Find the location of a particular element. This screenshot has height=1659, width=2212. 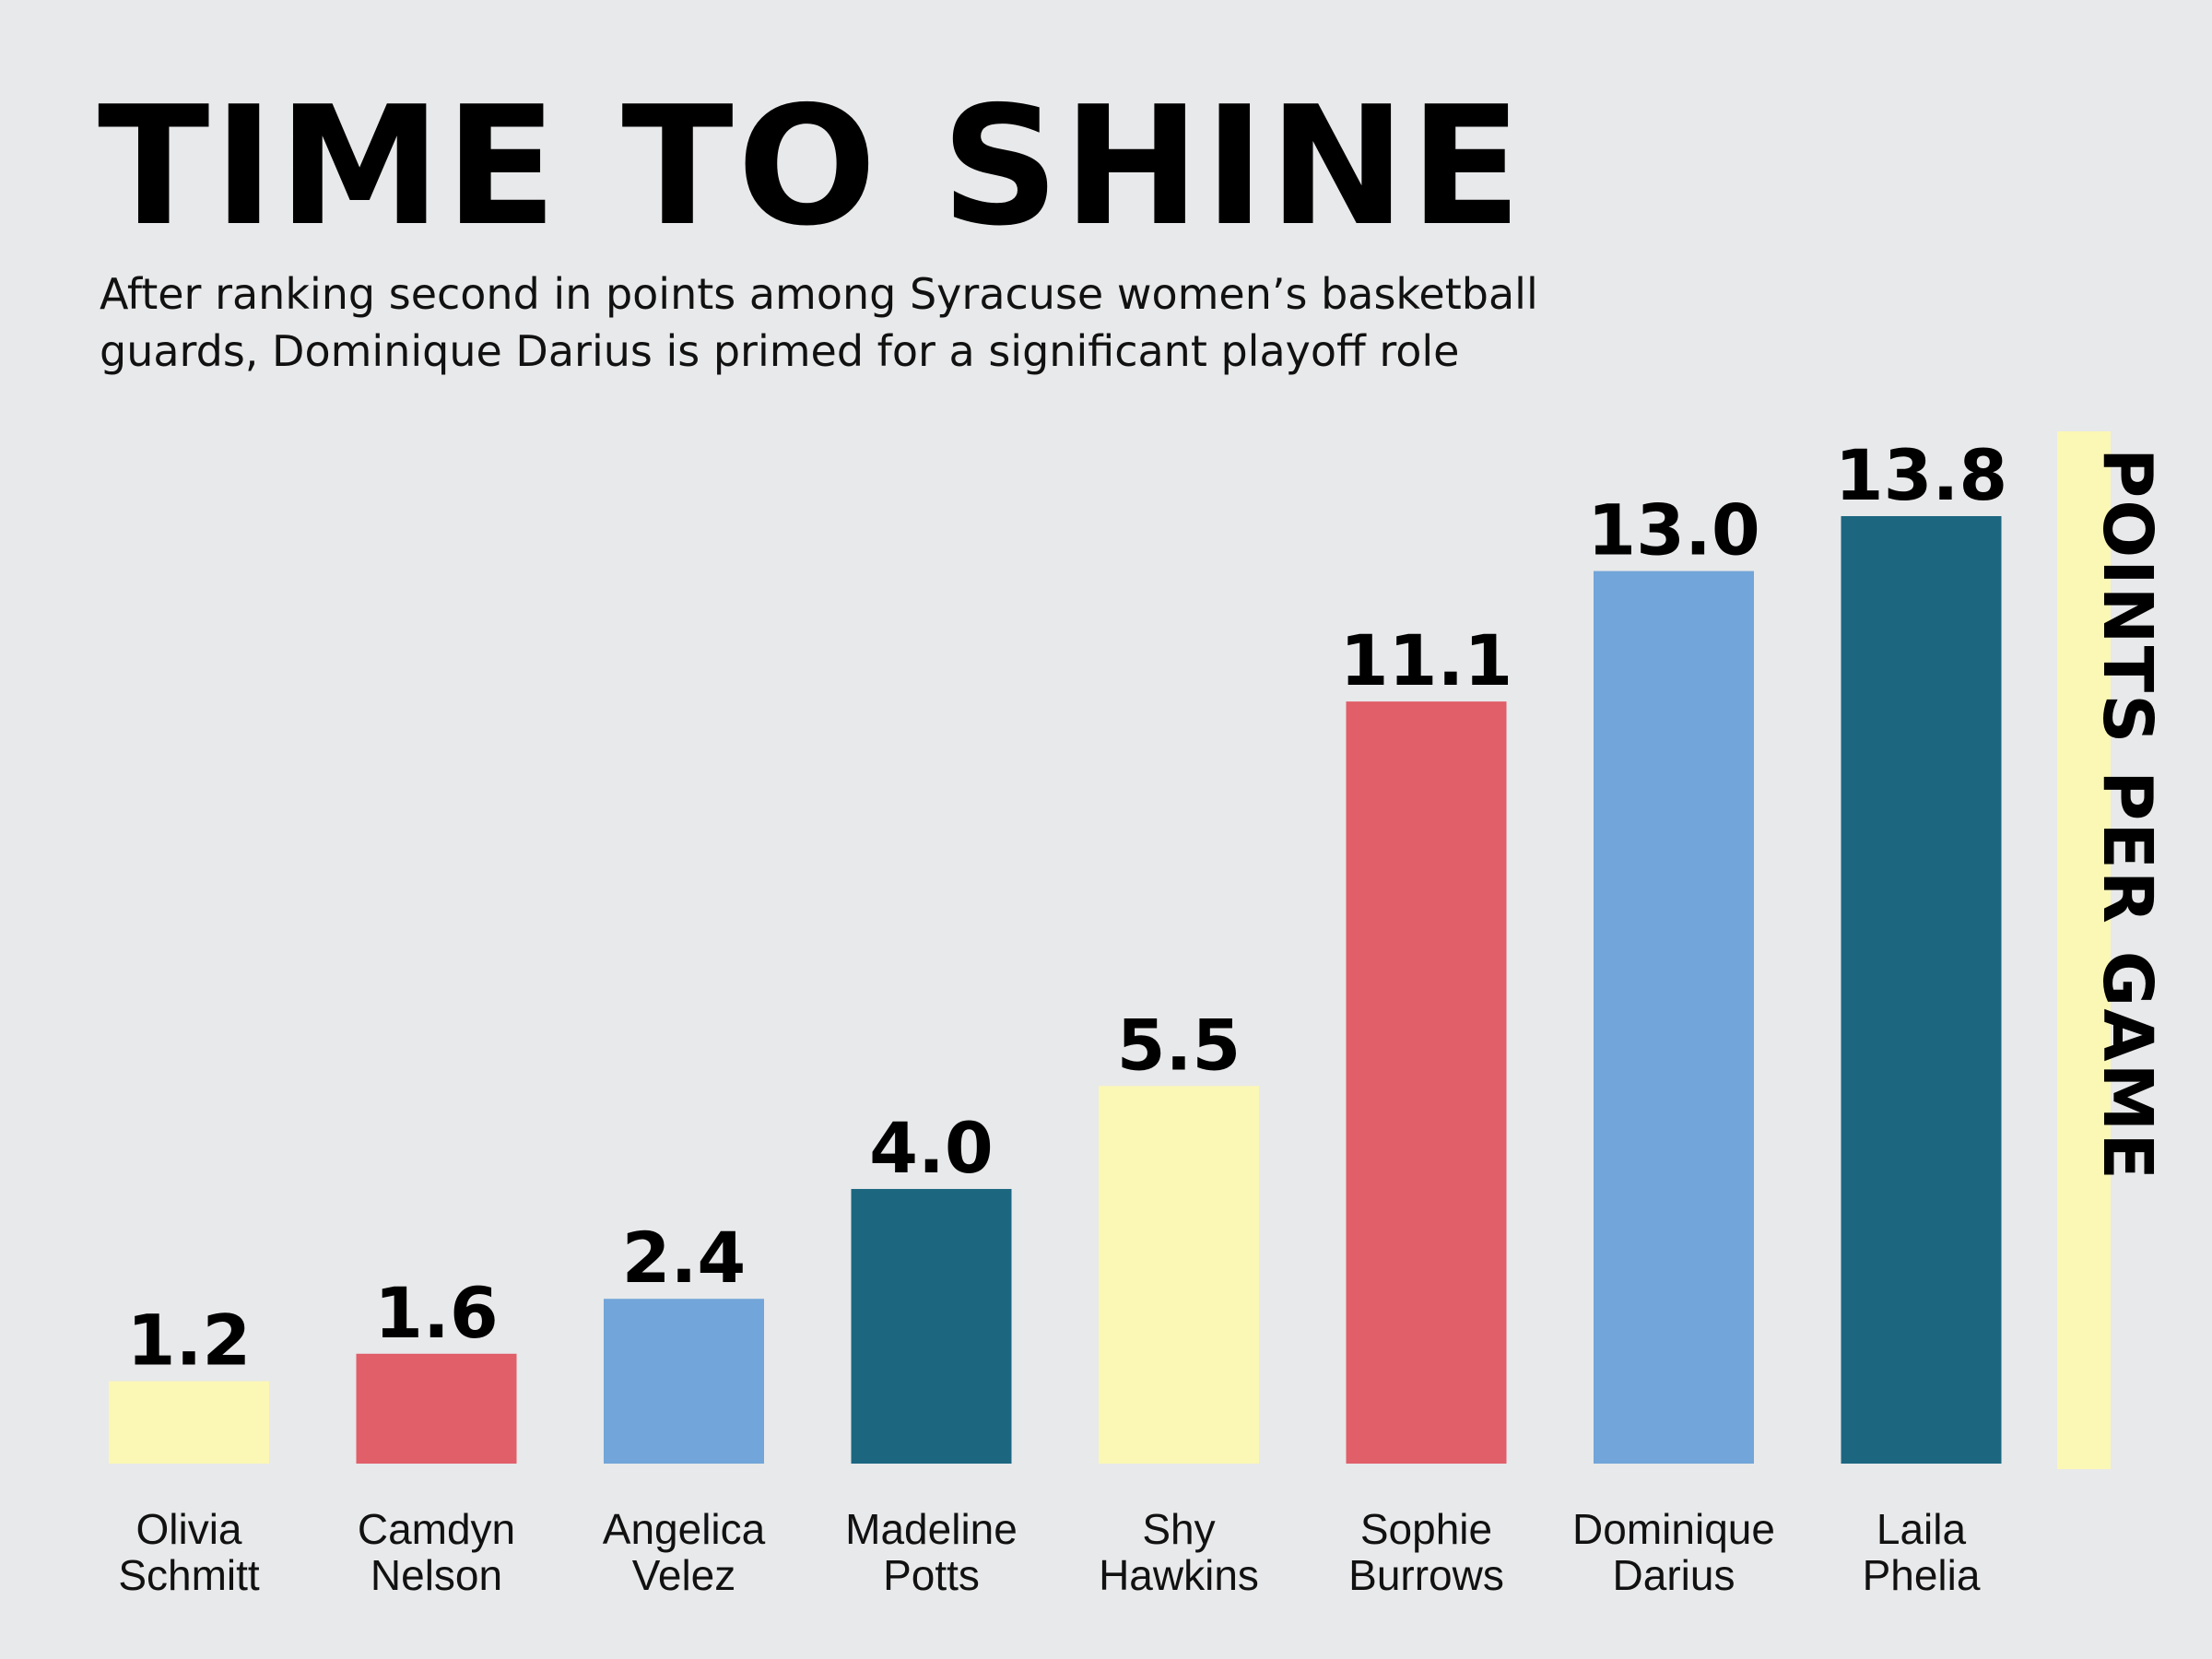

value-label-5: 11.1 is located at coordinates (1426, 660).